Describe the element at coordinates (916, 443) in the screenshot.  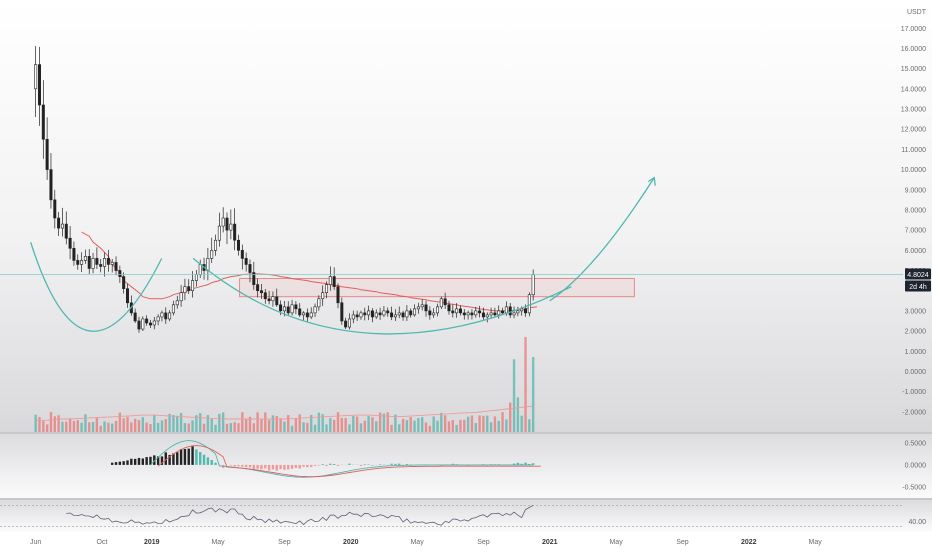
I see `macd-tick-label: 0.5000` at that location.